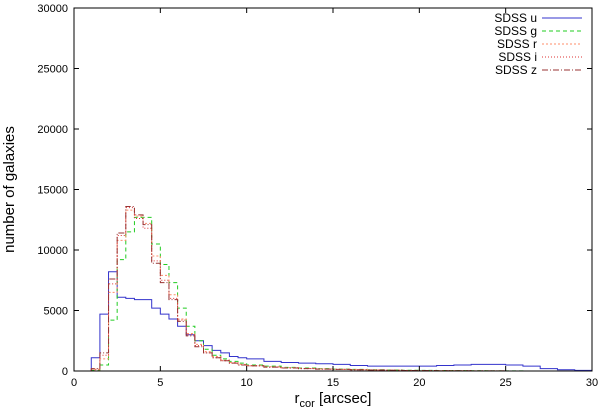 The image size is (600, 412). Describe the element at coordinates (308, 404) in the screenshot. I see `x-axis-label-subscript: cor` at that location.